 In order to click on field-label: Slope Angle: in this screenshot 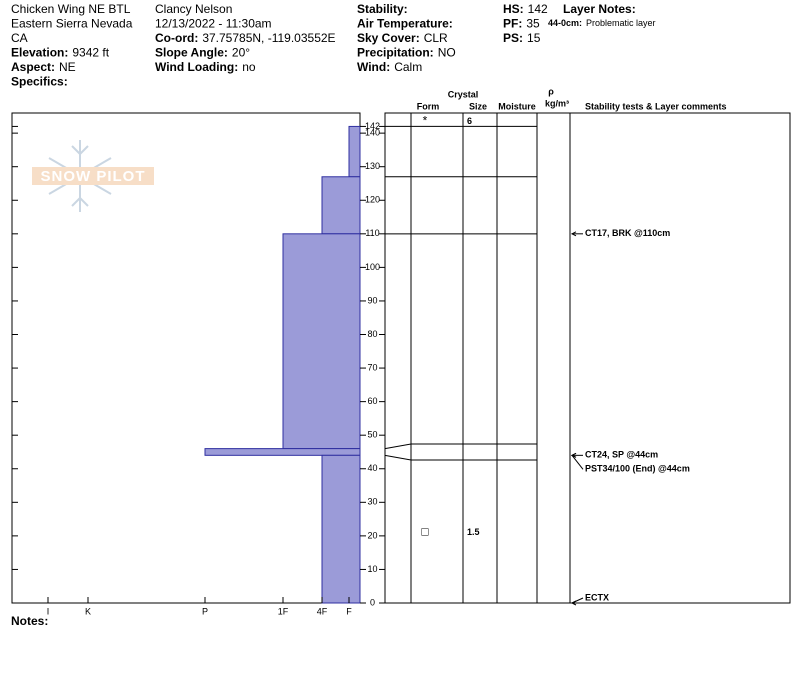, I will do `click(191, 53)`.